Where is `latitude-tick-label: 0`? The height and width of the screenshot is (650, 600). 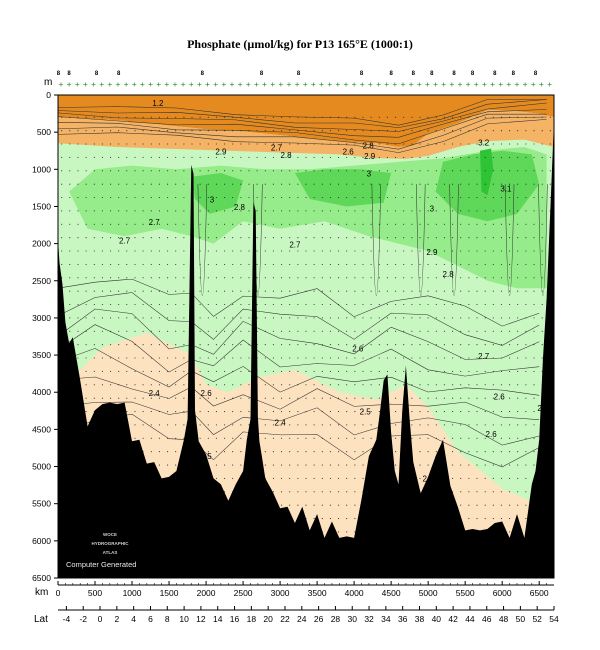 latitude-tick-label: 0 is located at coordinates (100, 619).